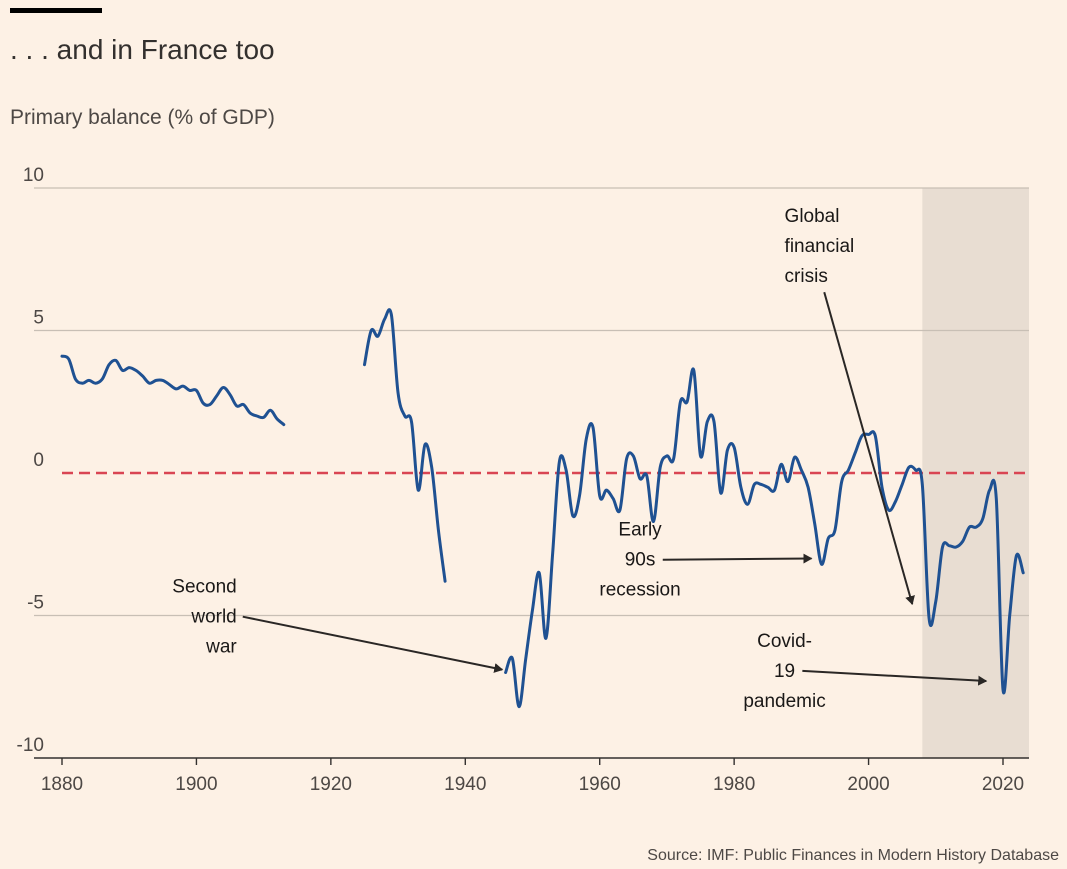 This screenshot has height=869, width=1067. Describe the element at coordinates (1003, 784) in the screenshot. I see `x-tick-label: 2020` at that location.